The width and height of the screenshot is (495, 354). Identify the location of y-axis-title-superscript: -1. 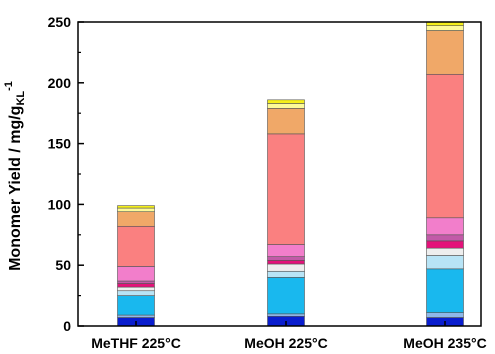
(9, 86).